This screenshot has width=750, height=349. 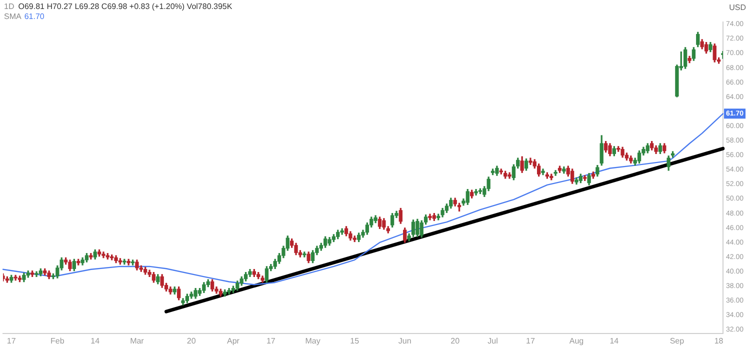 I want to click on candlestick, so click(x=556, y=173).